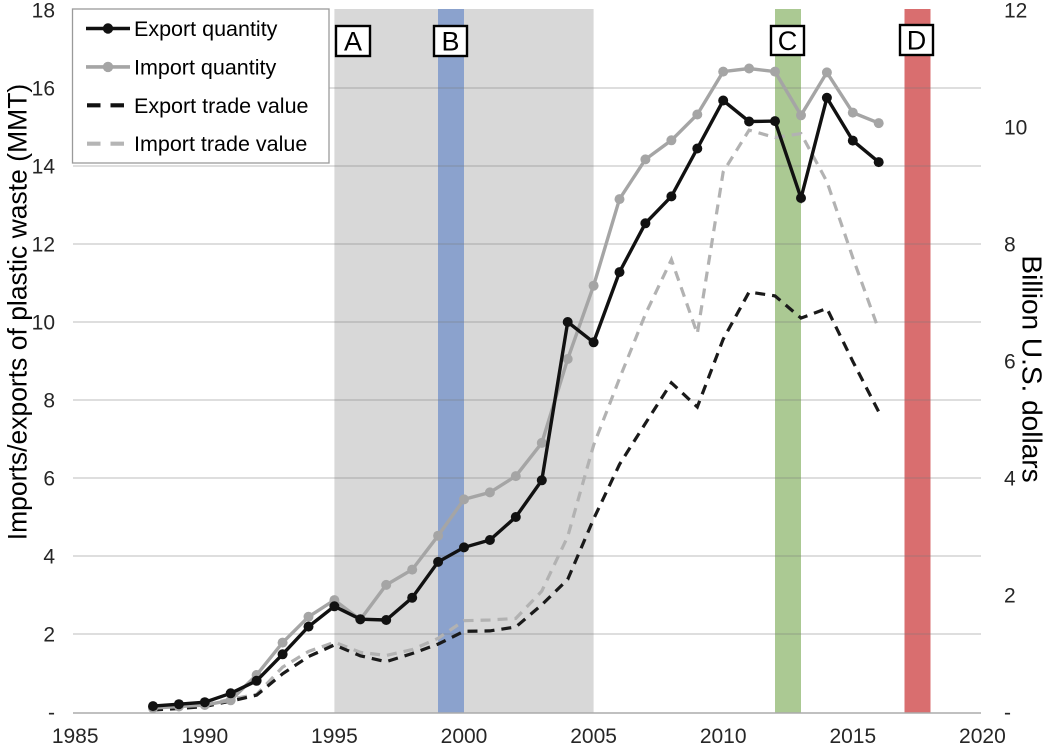 The image size is (1052, 750). What do you see at coordinates (464, 736) in the screenshot?
I see `svg-text: 2000` at bounding box center [464, 736].